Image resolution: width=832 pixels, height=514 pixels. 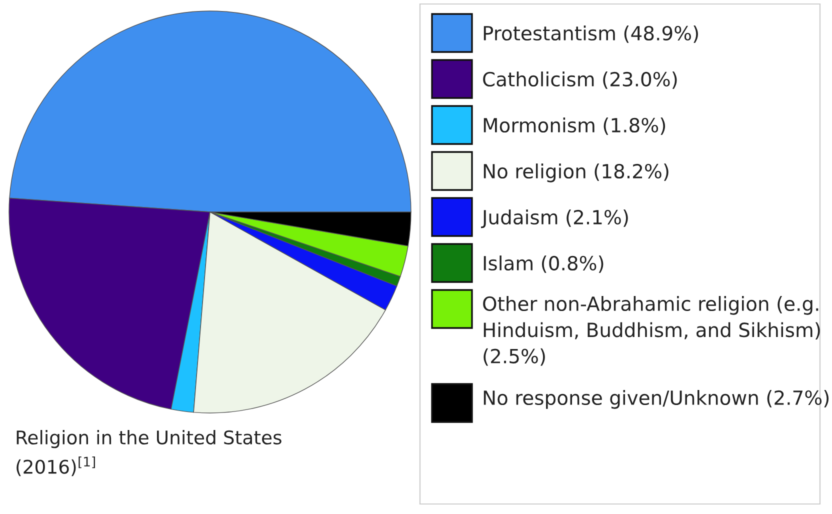 What do you see at coordinates (591, 34) in the screenshot?
I see `legend-label: Protestantism (48.9%)` at bounding box center [591, 34].